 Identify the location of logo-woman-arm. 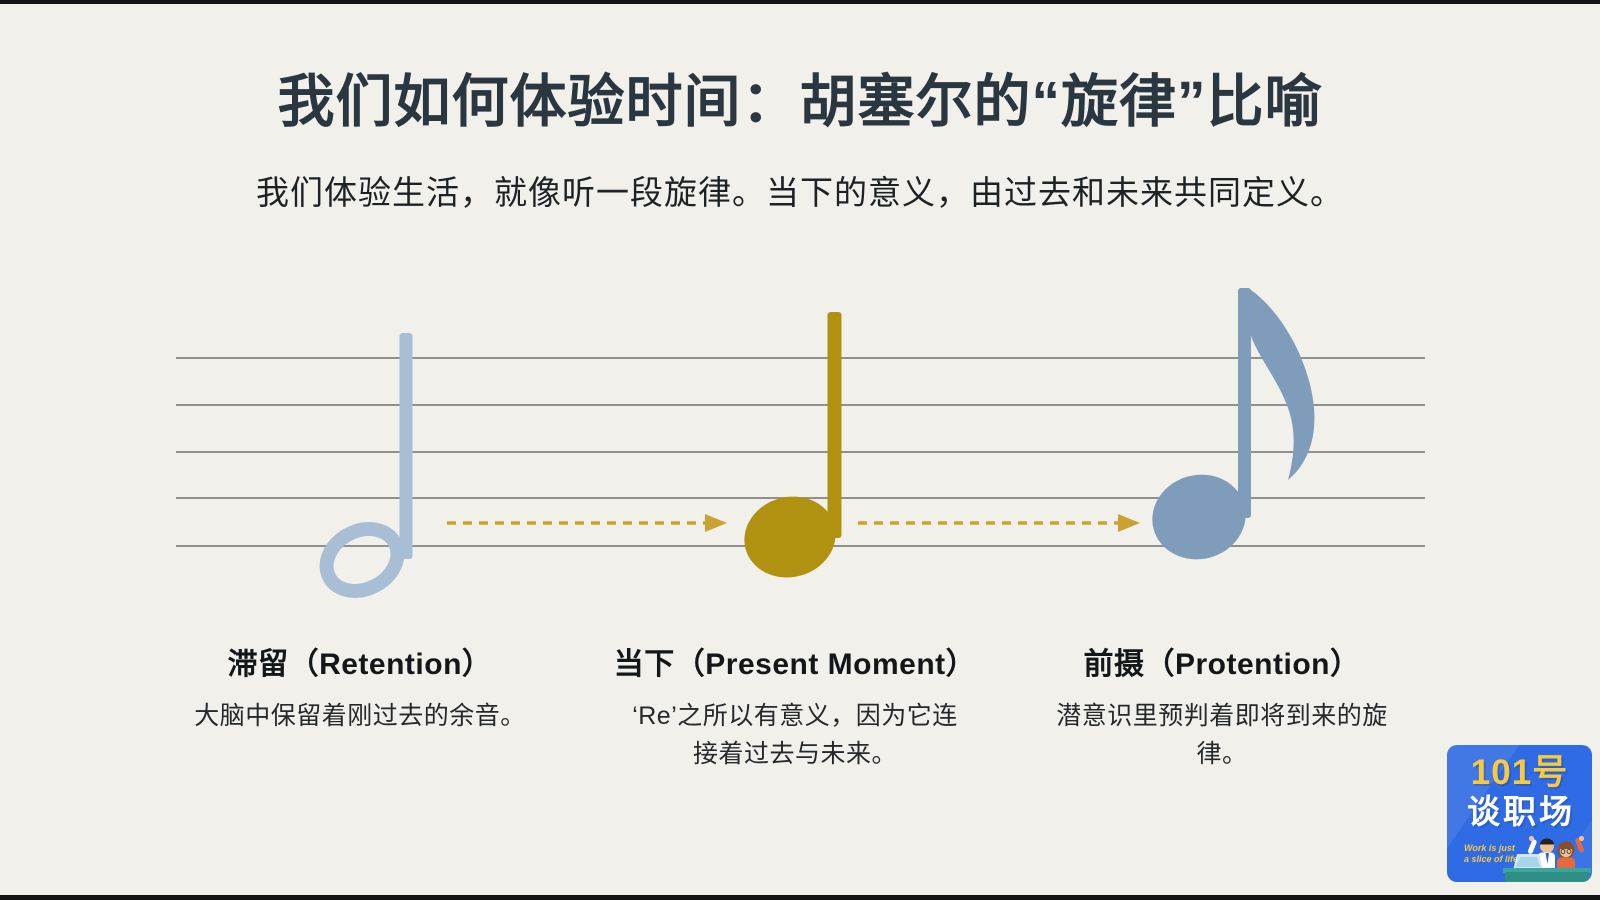
(1580, 845).